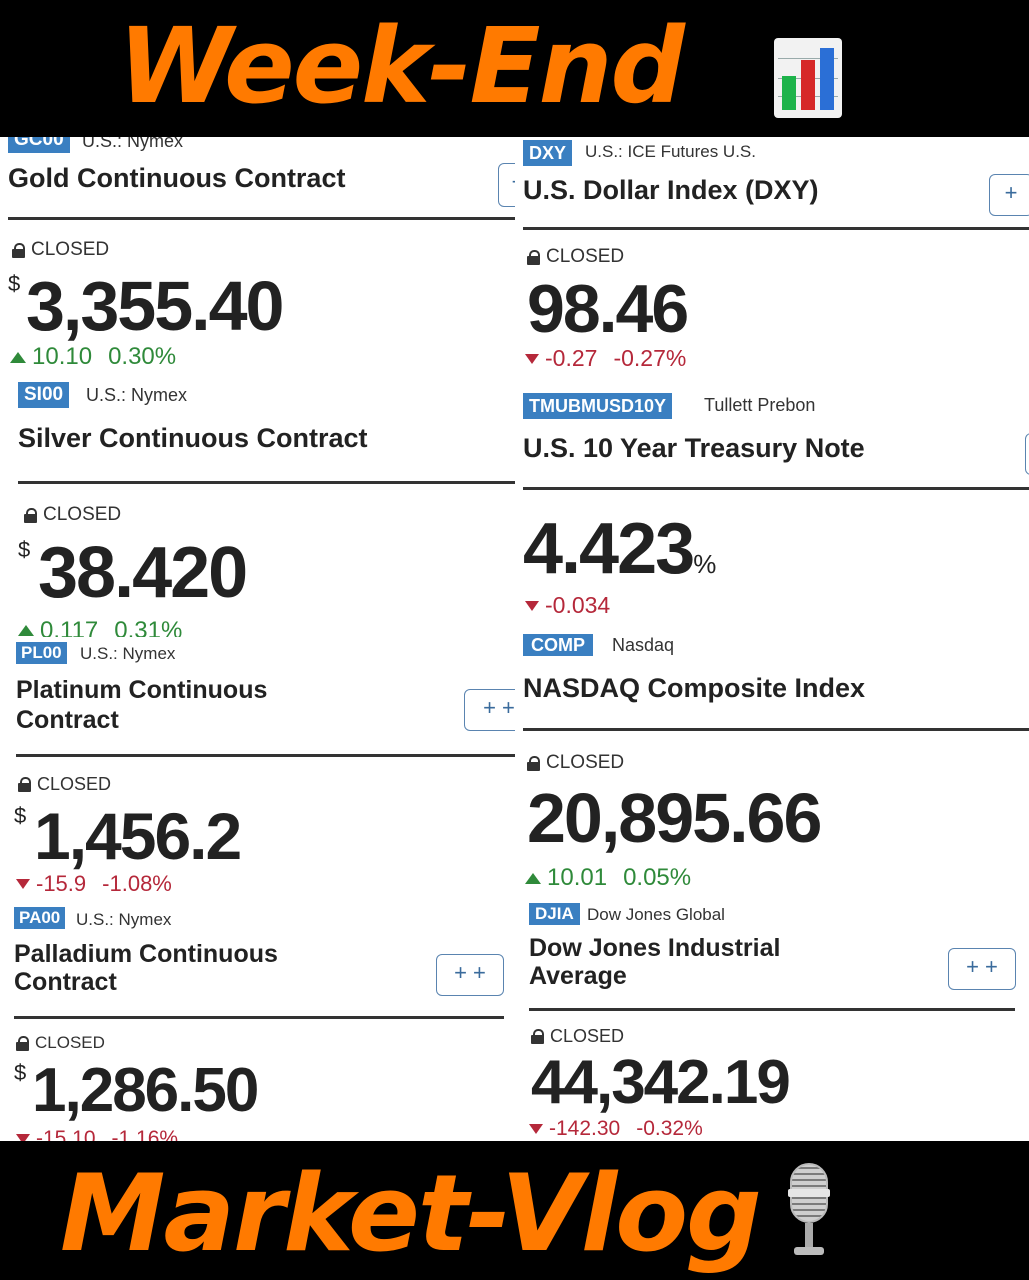 The width and height of the screenshot is (1029, 1280). I want to click on tnote-exchange: Tullett Prebon, so click(760, 405).